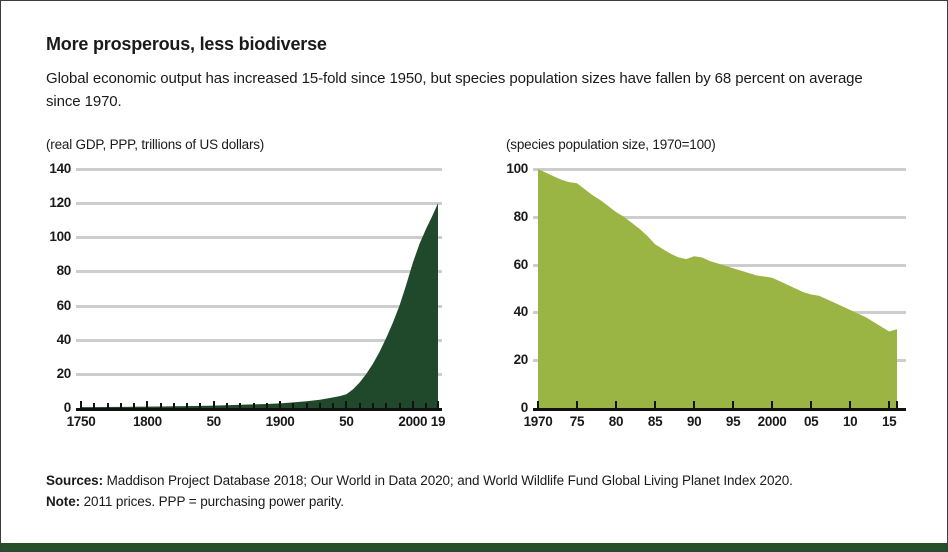 The height and width of the screenshot is (552, 948). I want to click on sources-label: Sources:, so click(74, 480).